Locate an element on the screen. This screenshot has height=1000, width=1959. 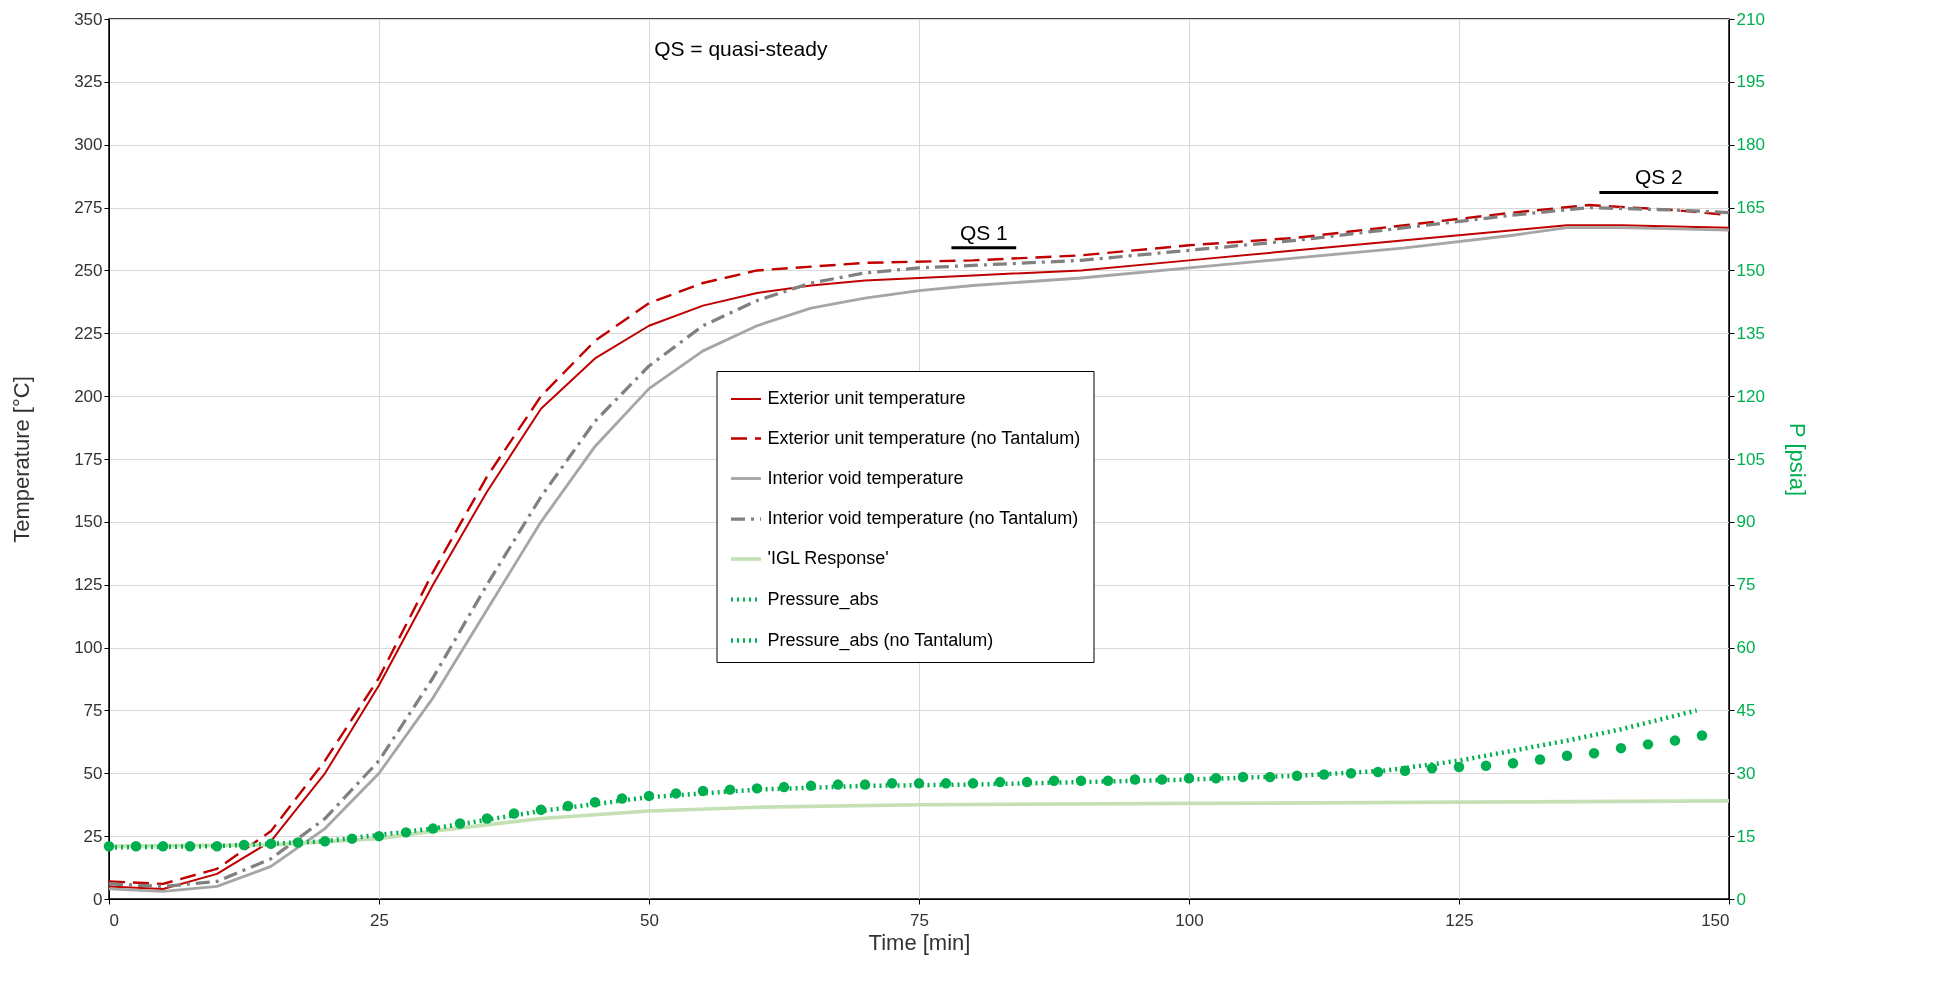
y2-tick-label: 45 is located at coordinates (1746, 710).